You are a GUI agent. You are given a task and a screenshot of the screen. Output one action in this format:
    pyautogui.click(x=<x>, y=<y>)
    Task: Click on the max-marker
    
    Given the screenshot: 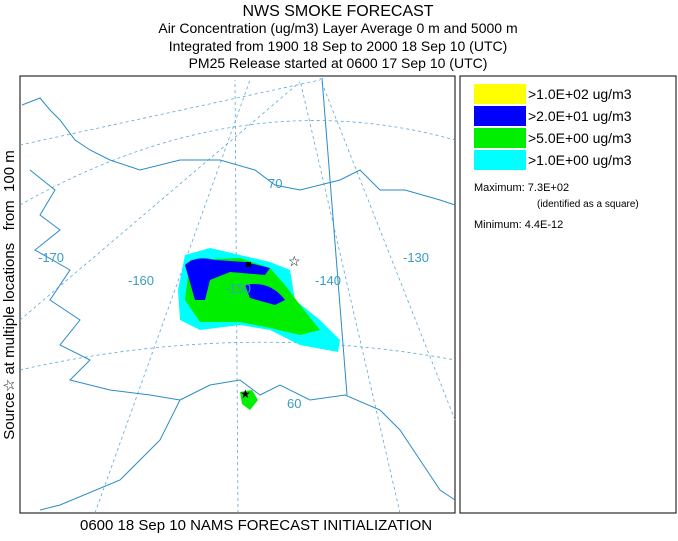 What is the action you would take?
    pyautogui.click(x=248, y=264)
    